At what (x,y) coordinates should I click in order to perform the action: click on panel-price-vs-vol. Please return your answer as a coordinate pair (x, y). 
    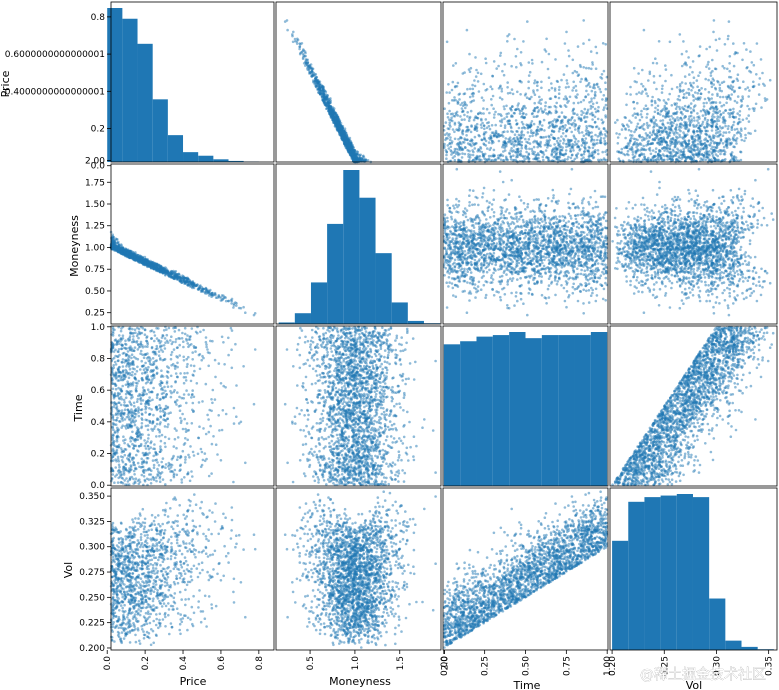
    Looking at the image, I should click on (693, 82).